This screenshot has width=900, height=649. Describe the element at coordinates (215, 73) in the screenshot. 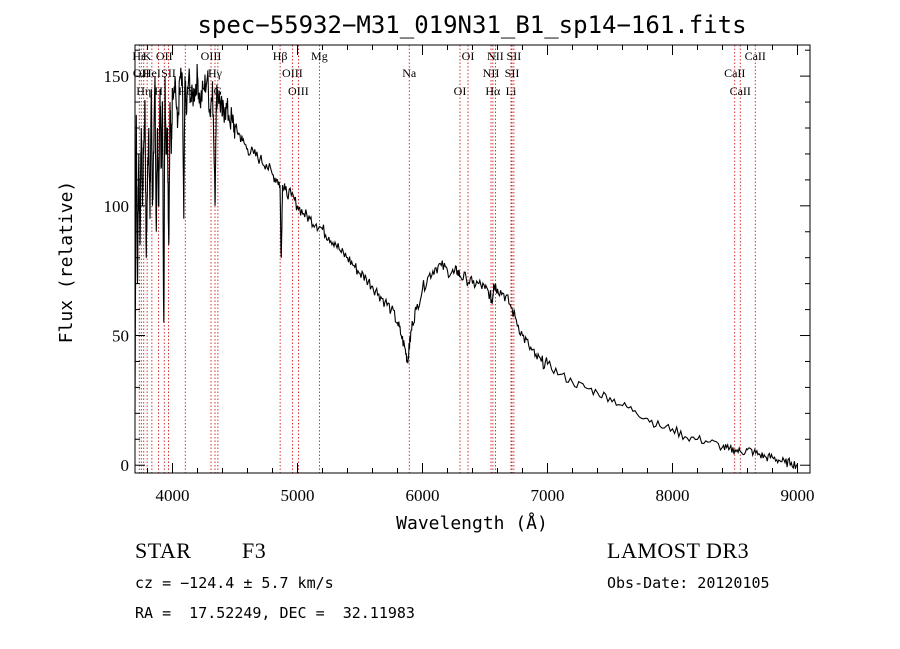

I see `line-label: Hγ` at that location.